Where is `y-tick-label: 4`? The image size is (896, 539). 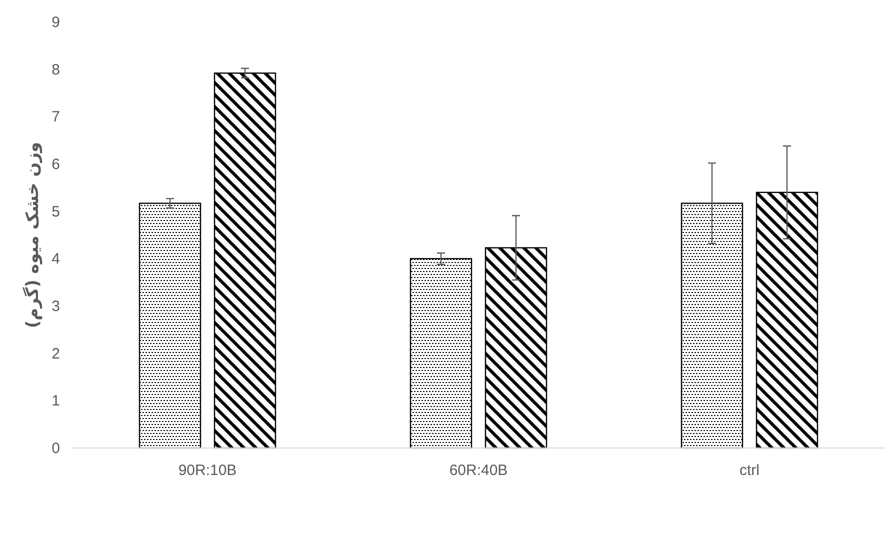 y-tick-label: 4 is located at coordinates (56, 259).